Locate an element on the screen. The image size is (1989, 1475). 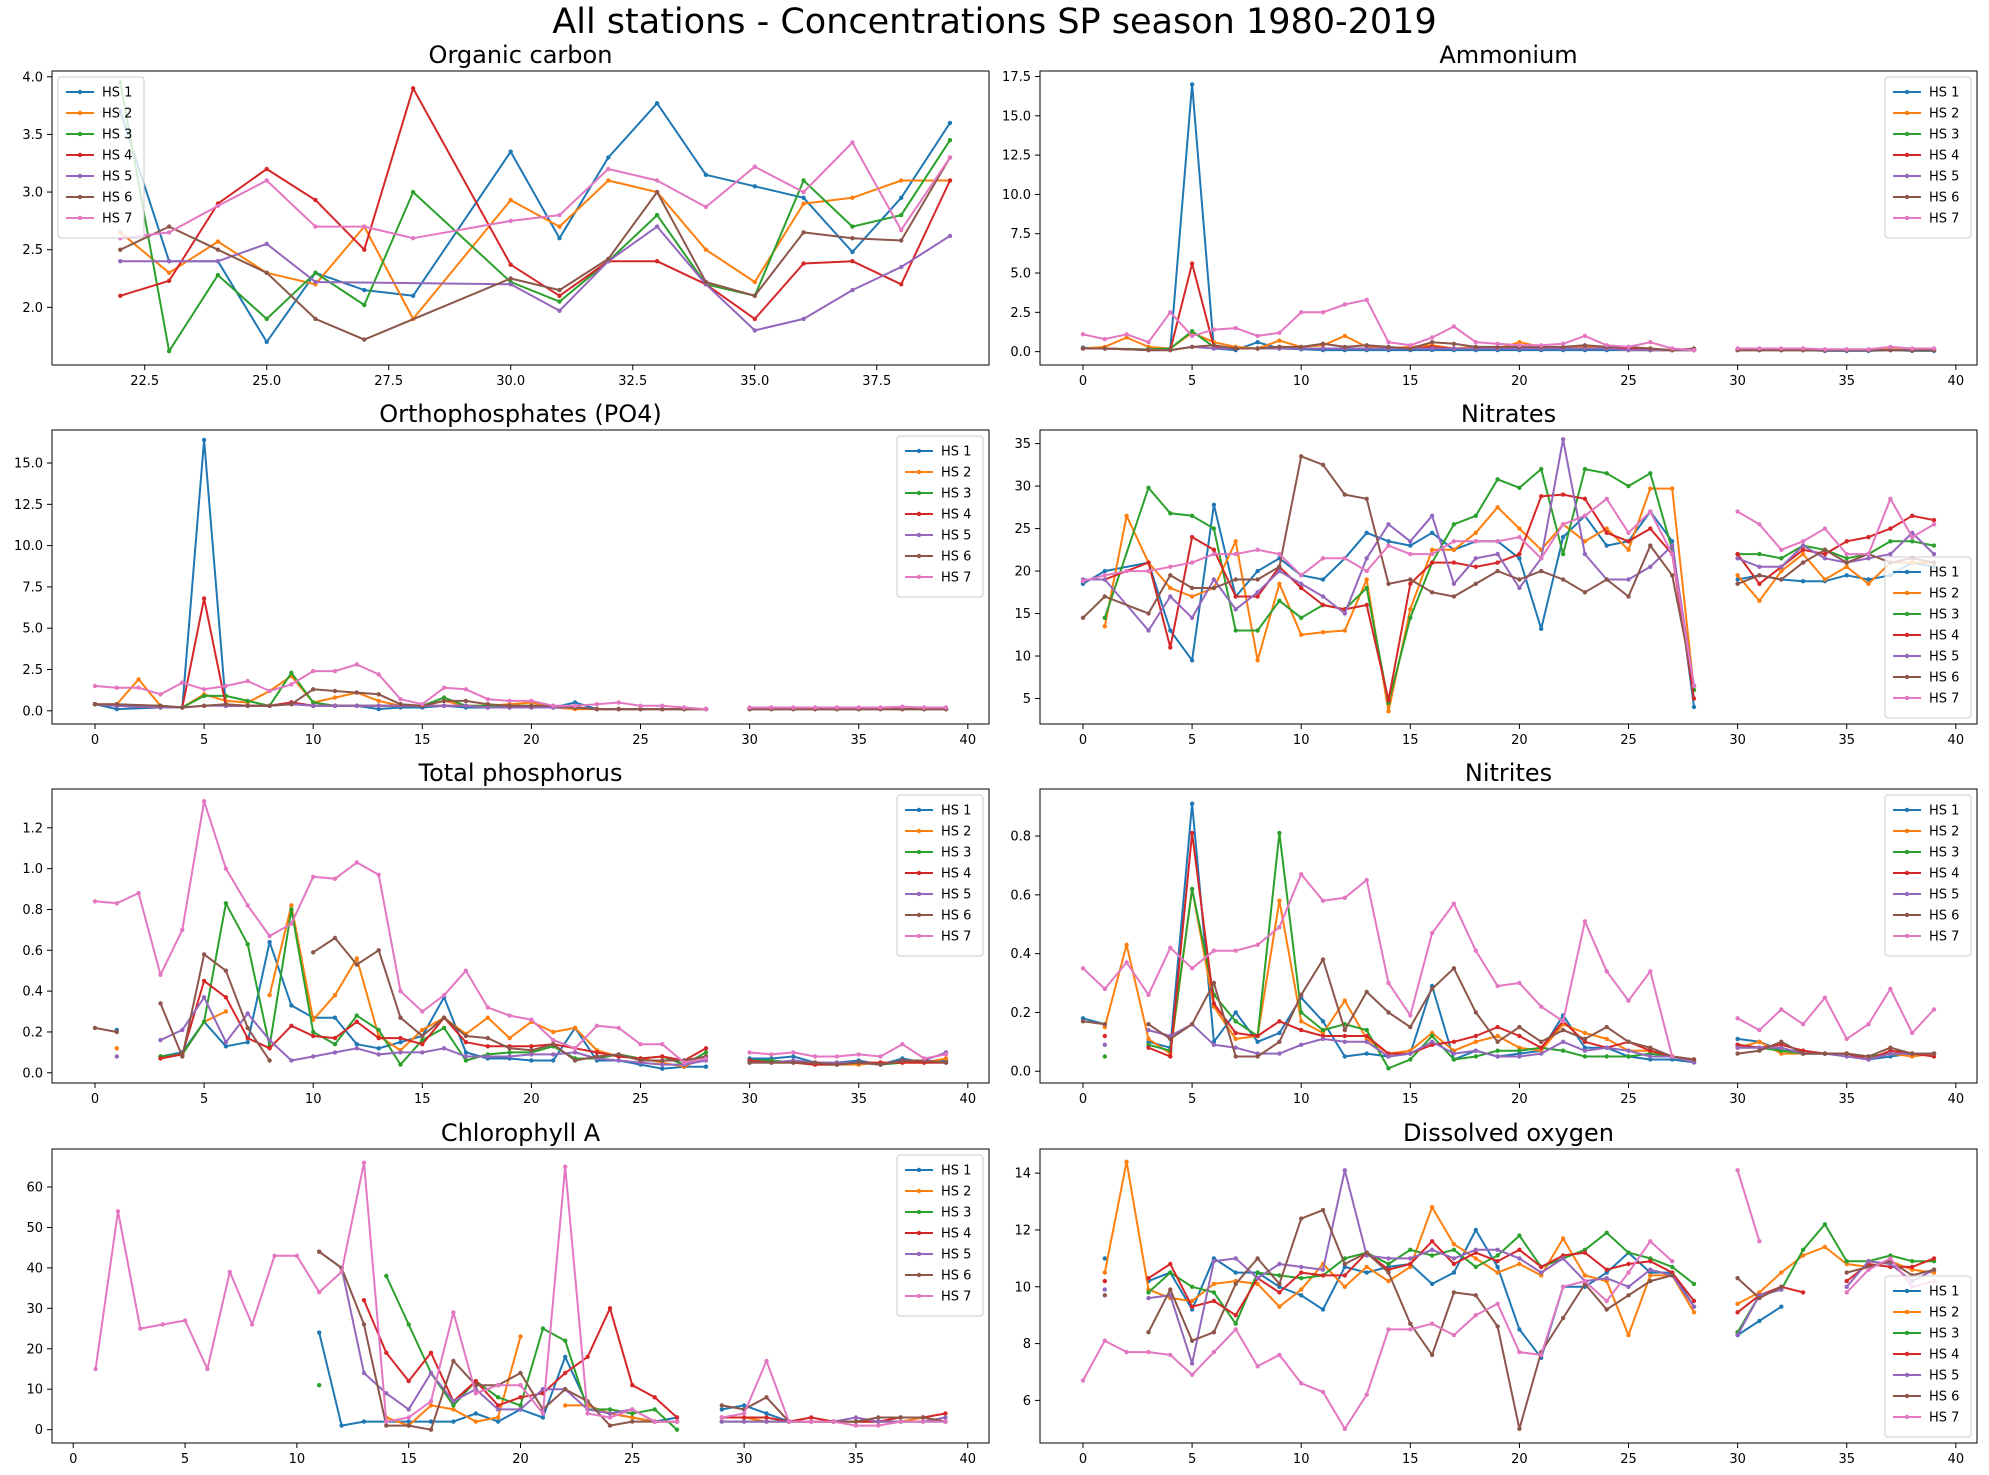
legend-label: HS 5 is located at coordinates (1944, 657).